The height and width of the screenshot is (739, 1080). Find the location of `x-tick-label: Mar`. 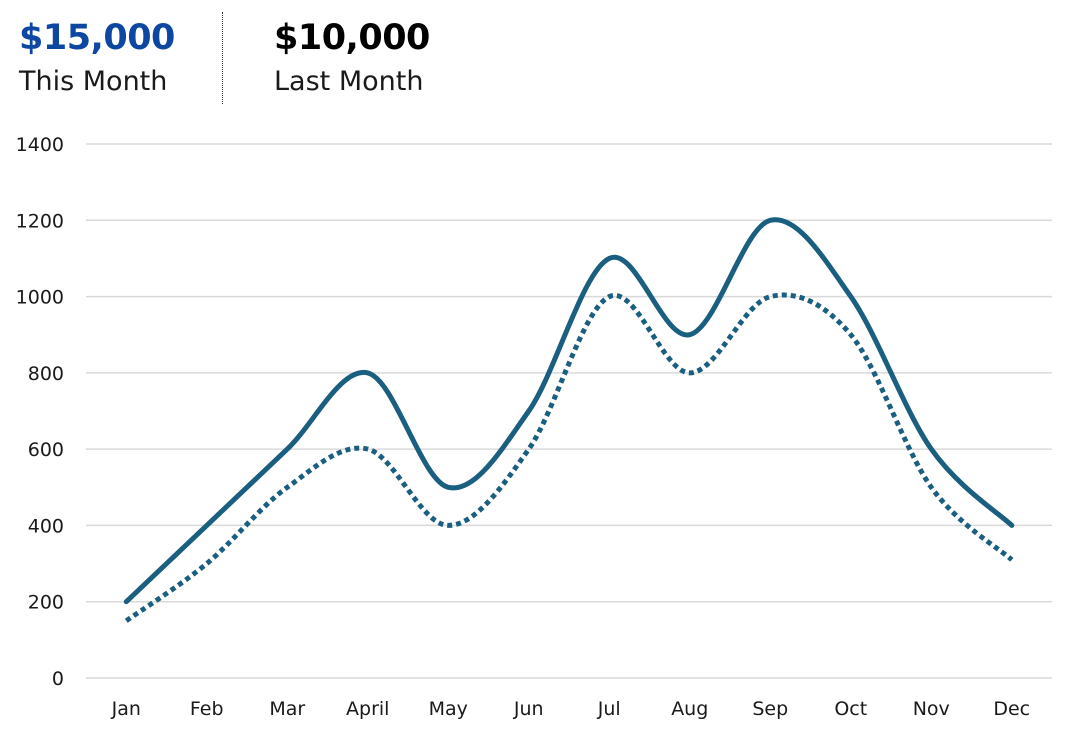

x-tick-label: Mar is located at coordinates (287, 709).